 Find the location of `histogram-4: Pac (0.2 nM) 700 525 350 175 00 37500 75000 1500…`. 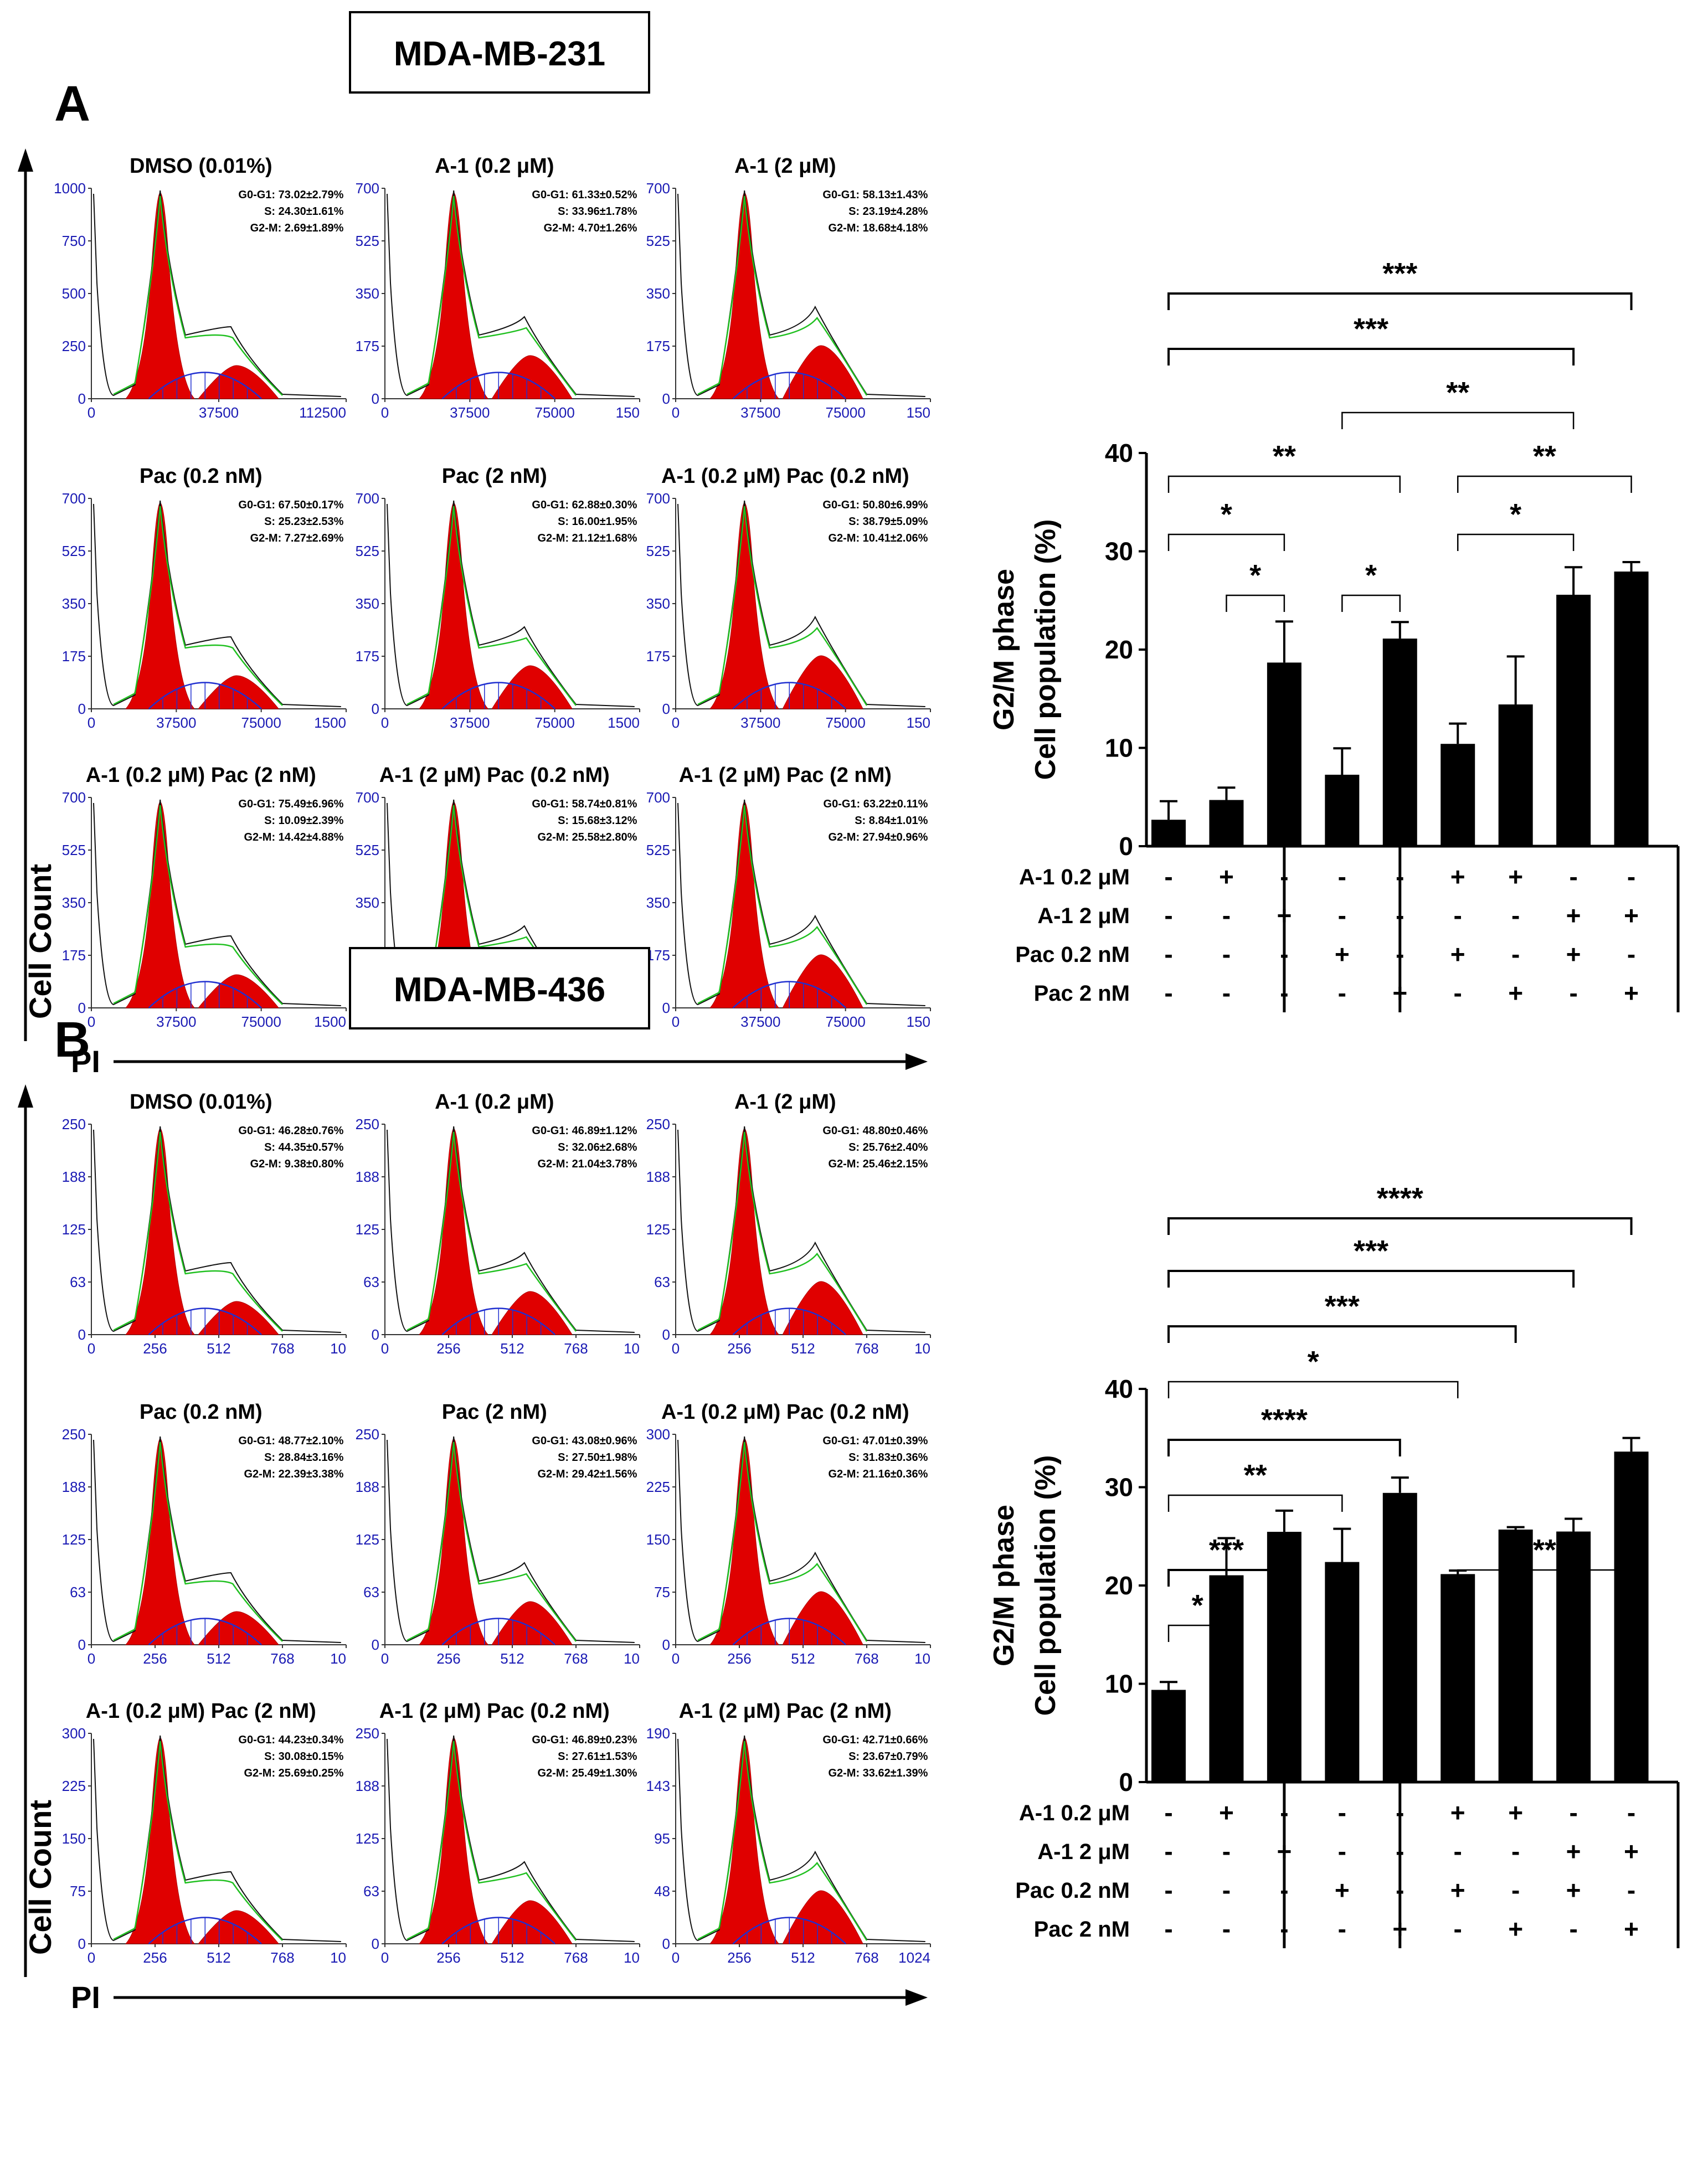

histogram-4: Pac (0.2 nM) 700 525 350 175 00 37500 75000 1500… is located at coordinates (205, 598).